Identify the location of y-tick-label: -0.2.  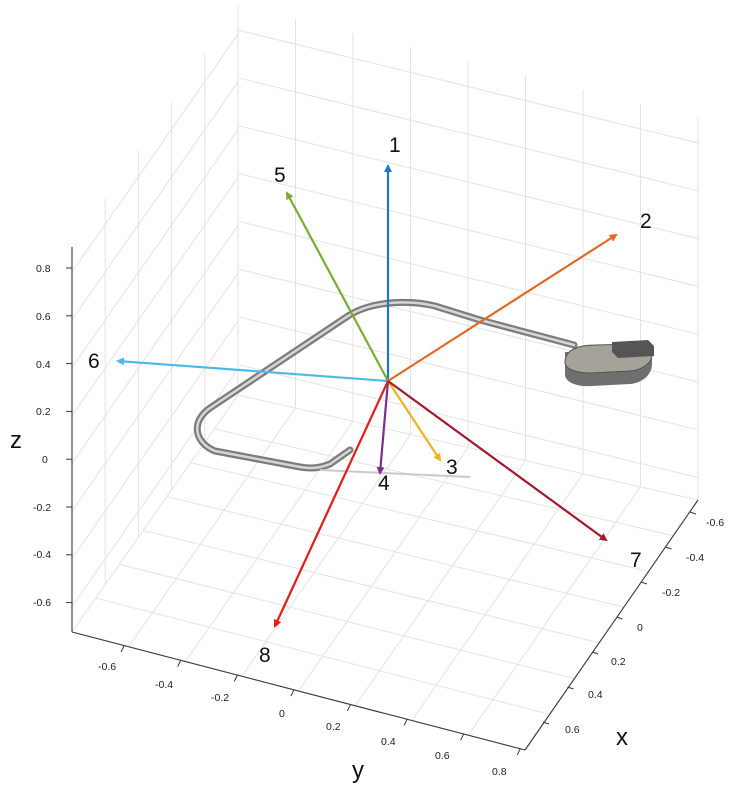
(220, 698).